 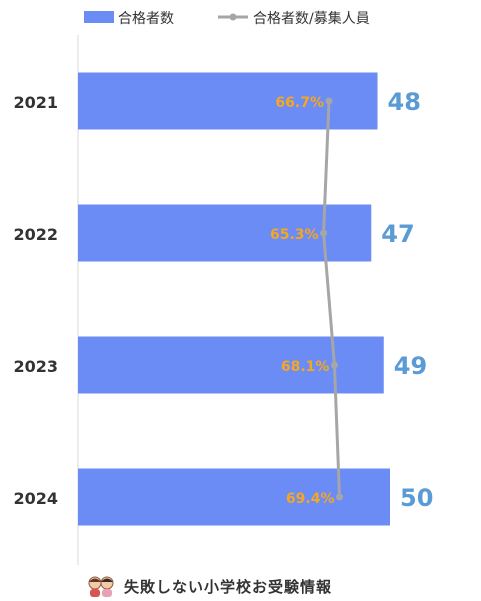 I want to click on bar-value-label-2021: 48, so click(x=404, y=102).